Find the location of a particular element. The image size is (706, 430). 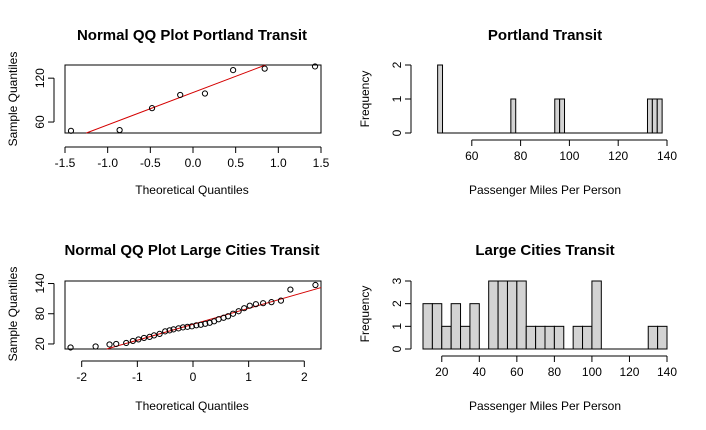

x-tick-label: 0.0 is located at coordinates (193, 163).